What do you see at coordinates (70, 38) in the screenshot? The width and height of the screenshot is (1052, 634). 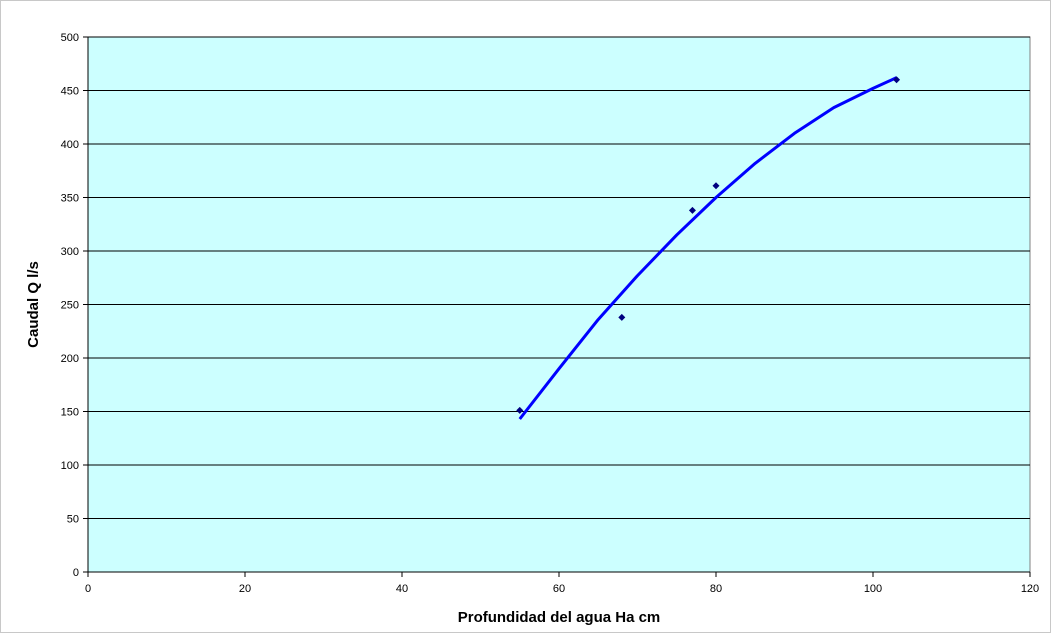 I see `y-tick-label: 500` at bounding box center [70, 38].